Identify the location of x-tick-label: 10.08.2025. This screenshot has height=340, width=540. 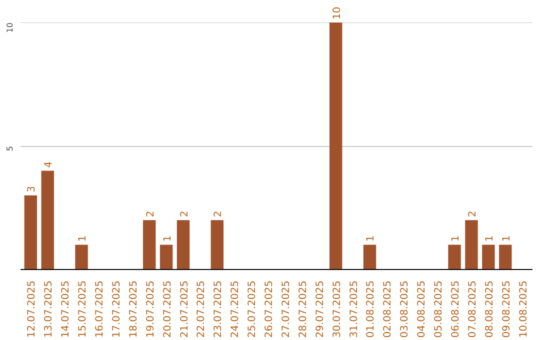
(524, 309).